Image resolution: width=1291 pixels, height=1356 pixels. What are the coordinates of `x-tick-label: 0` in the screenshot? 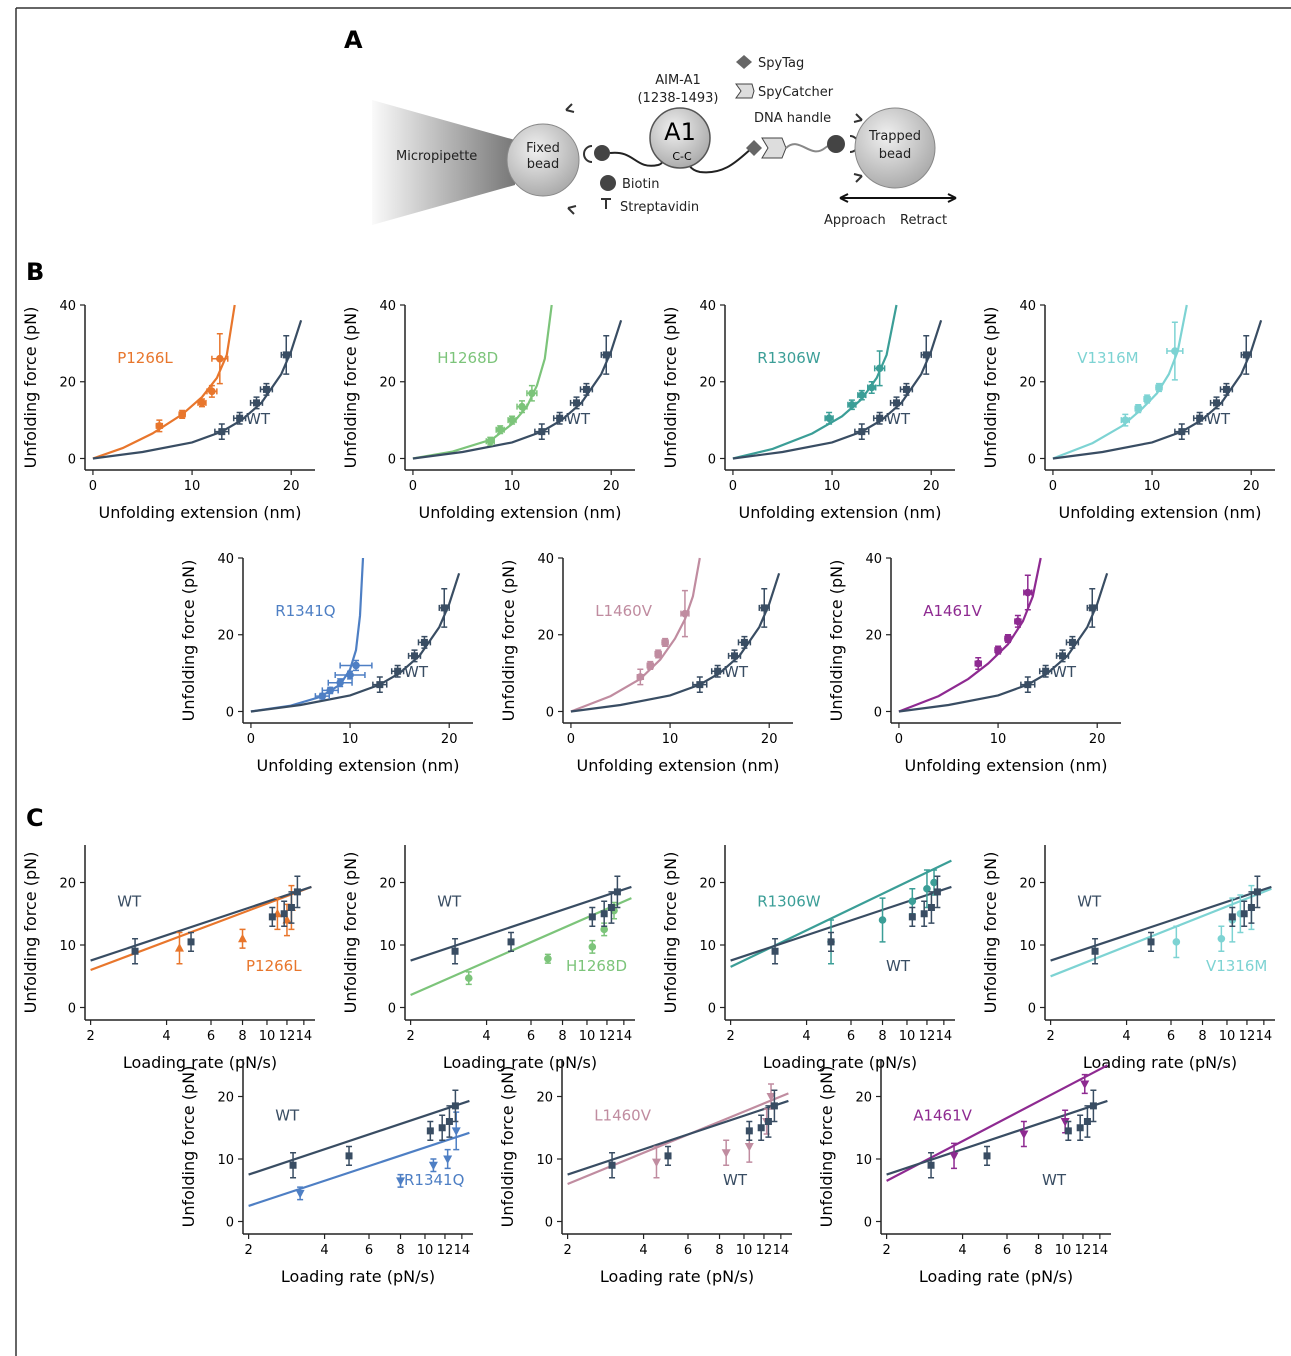 It's located at (733, 486).